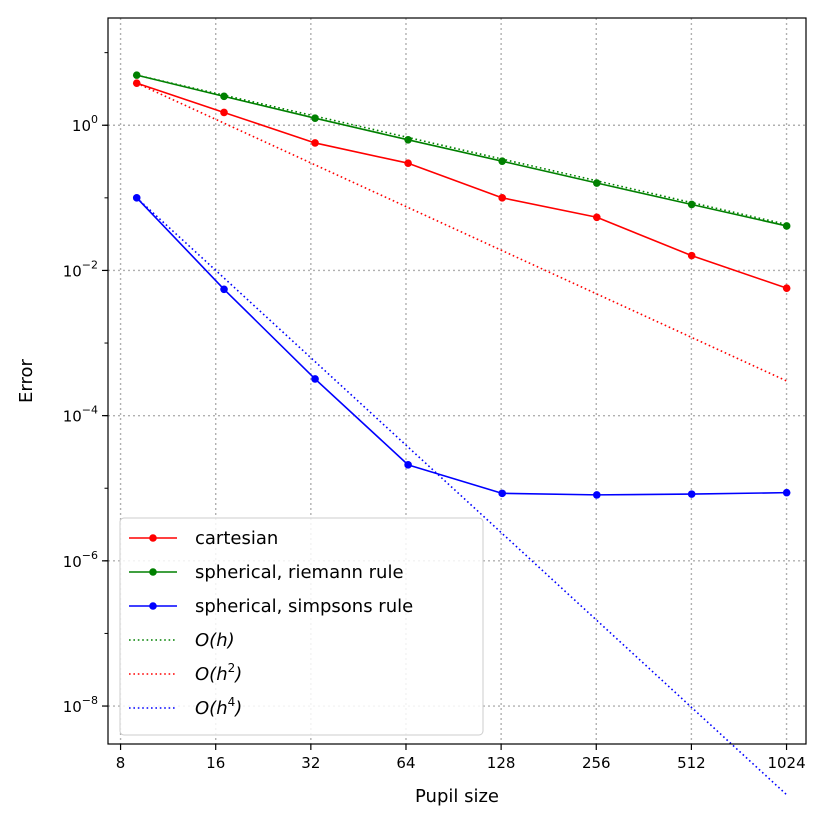 This screenshot has height=830, width=830. Describe the element at coordinates (80, 560) in the screenshot. I see `y-tick-label: 10⁻⁶` at that location.